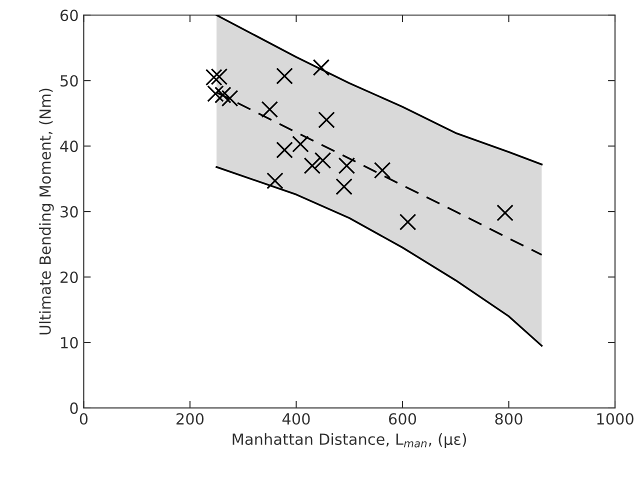 The width and height of the screenshot is (644, 488). Describe the element at coordinates (69, 146) in the screenshot. I see `y-tick-label: 40` at that location.